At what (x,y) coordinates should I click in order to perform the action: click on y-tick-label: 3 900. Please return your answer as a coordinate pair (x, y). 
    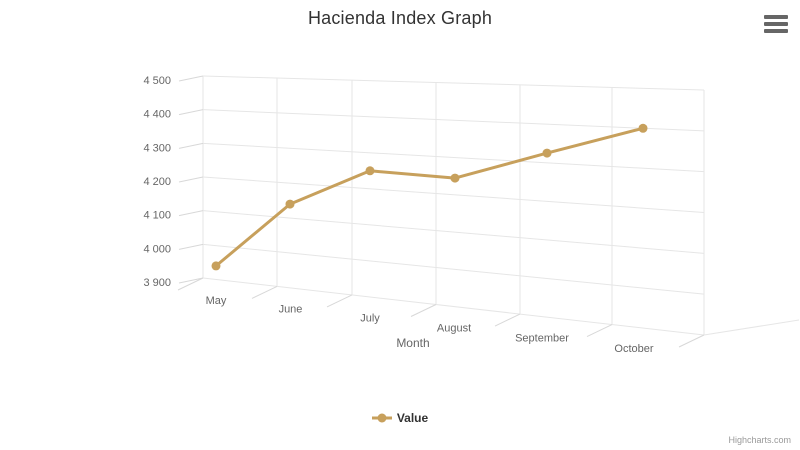
    Looking at the image, I should click on (157, 283).